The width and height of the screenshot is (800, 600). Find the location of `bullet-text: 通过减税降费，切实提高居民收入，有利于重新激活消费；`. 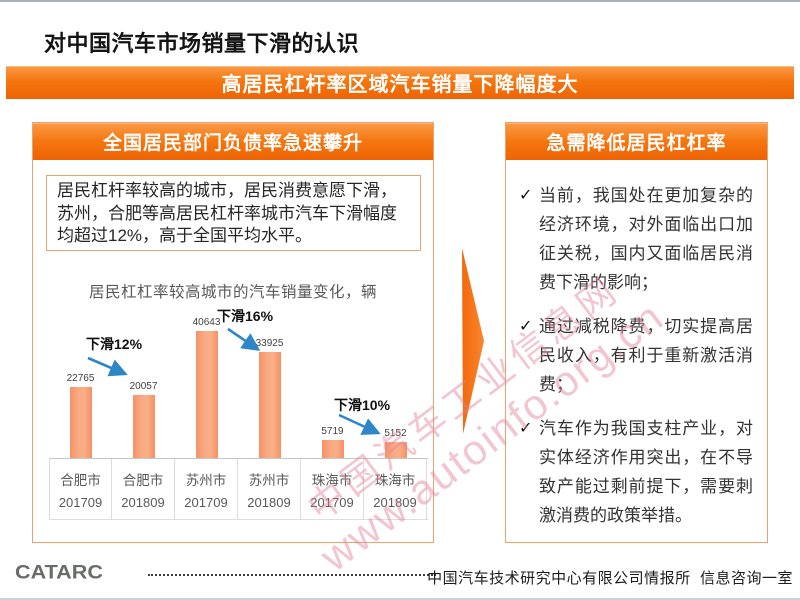

bullet-text: 通过减税降费，切实提高居民收入，有利于重新激活消费； is located at coordinates (646, 355).